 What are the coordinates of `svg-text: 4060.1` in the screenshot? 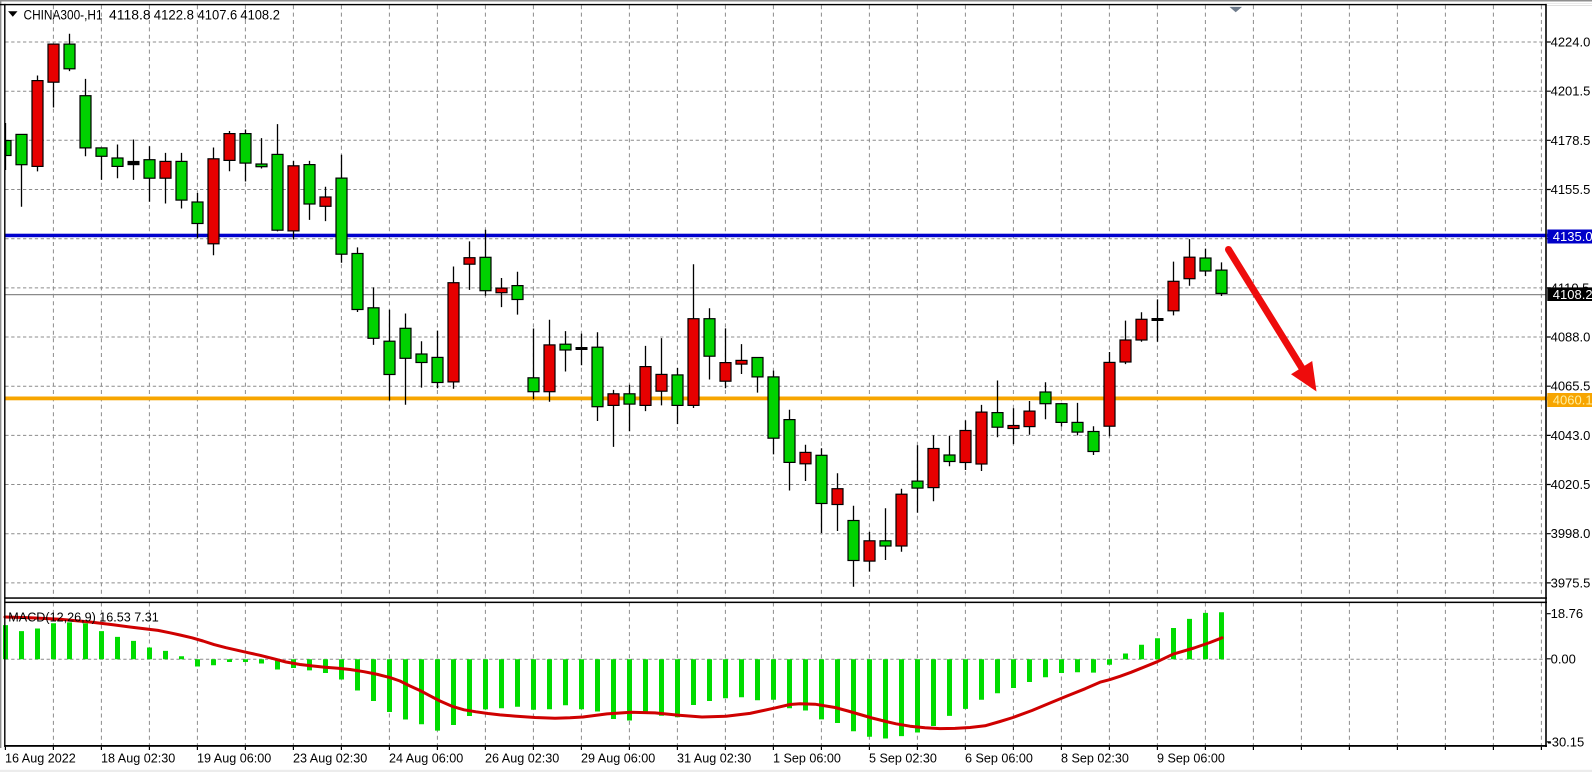 It's located at (1572, 400).